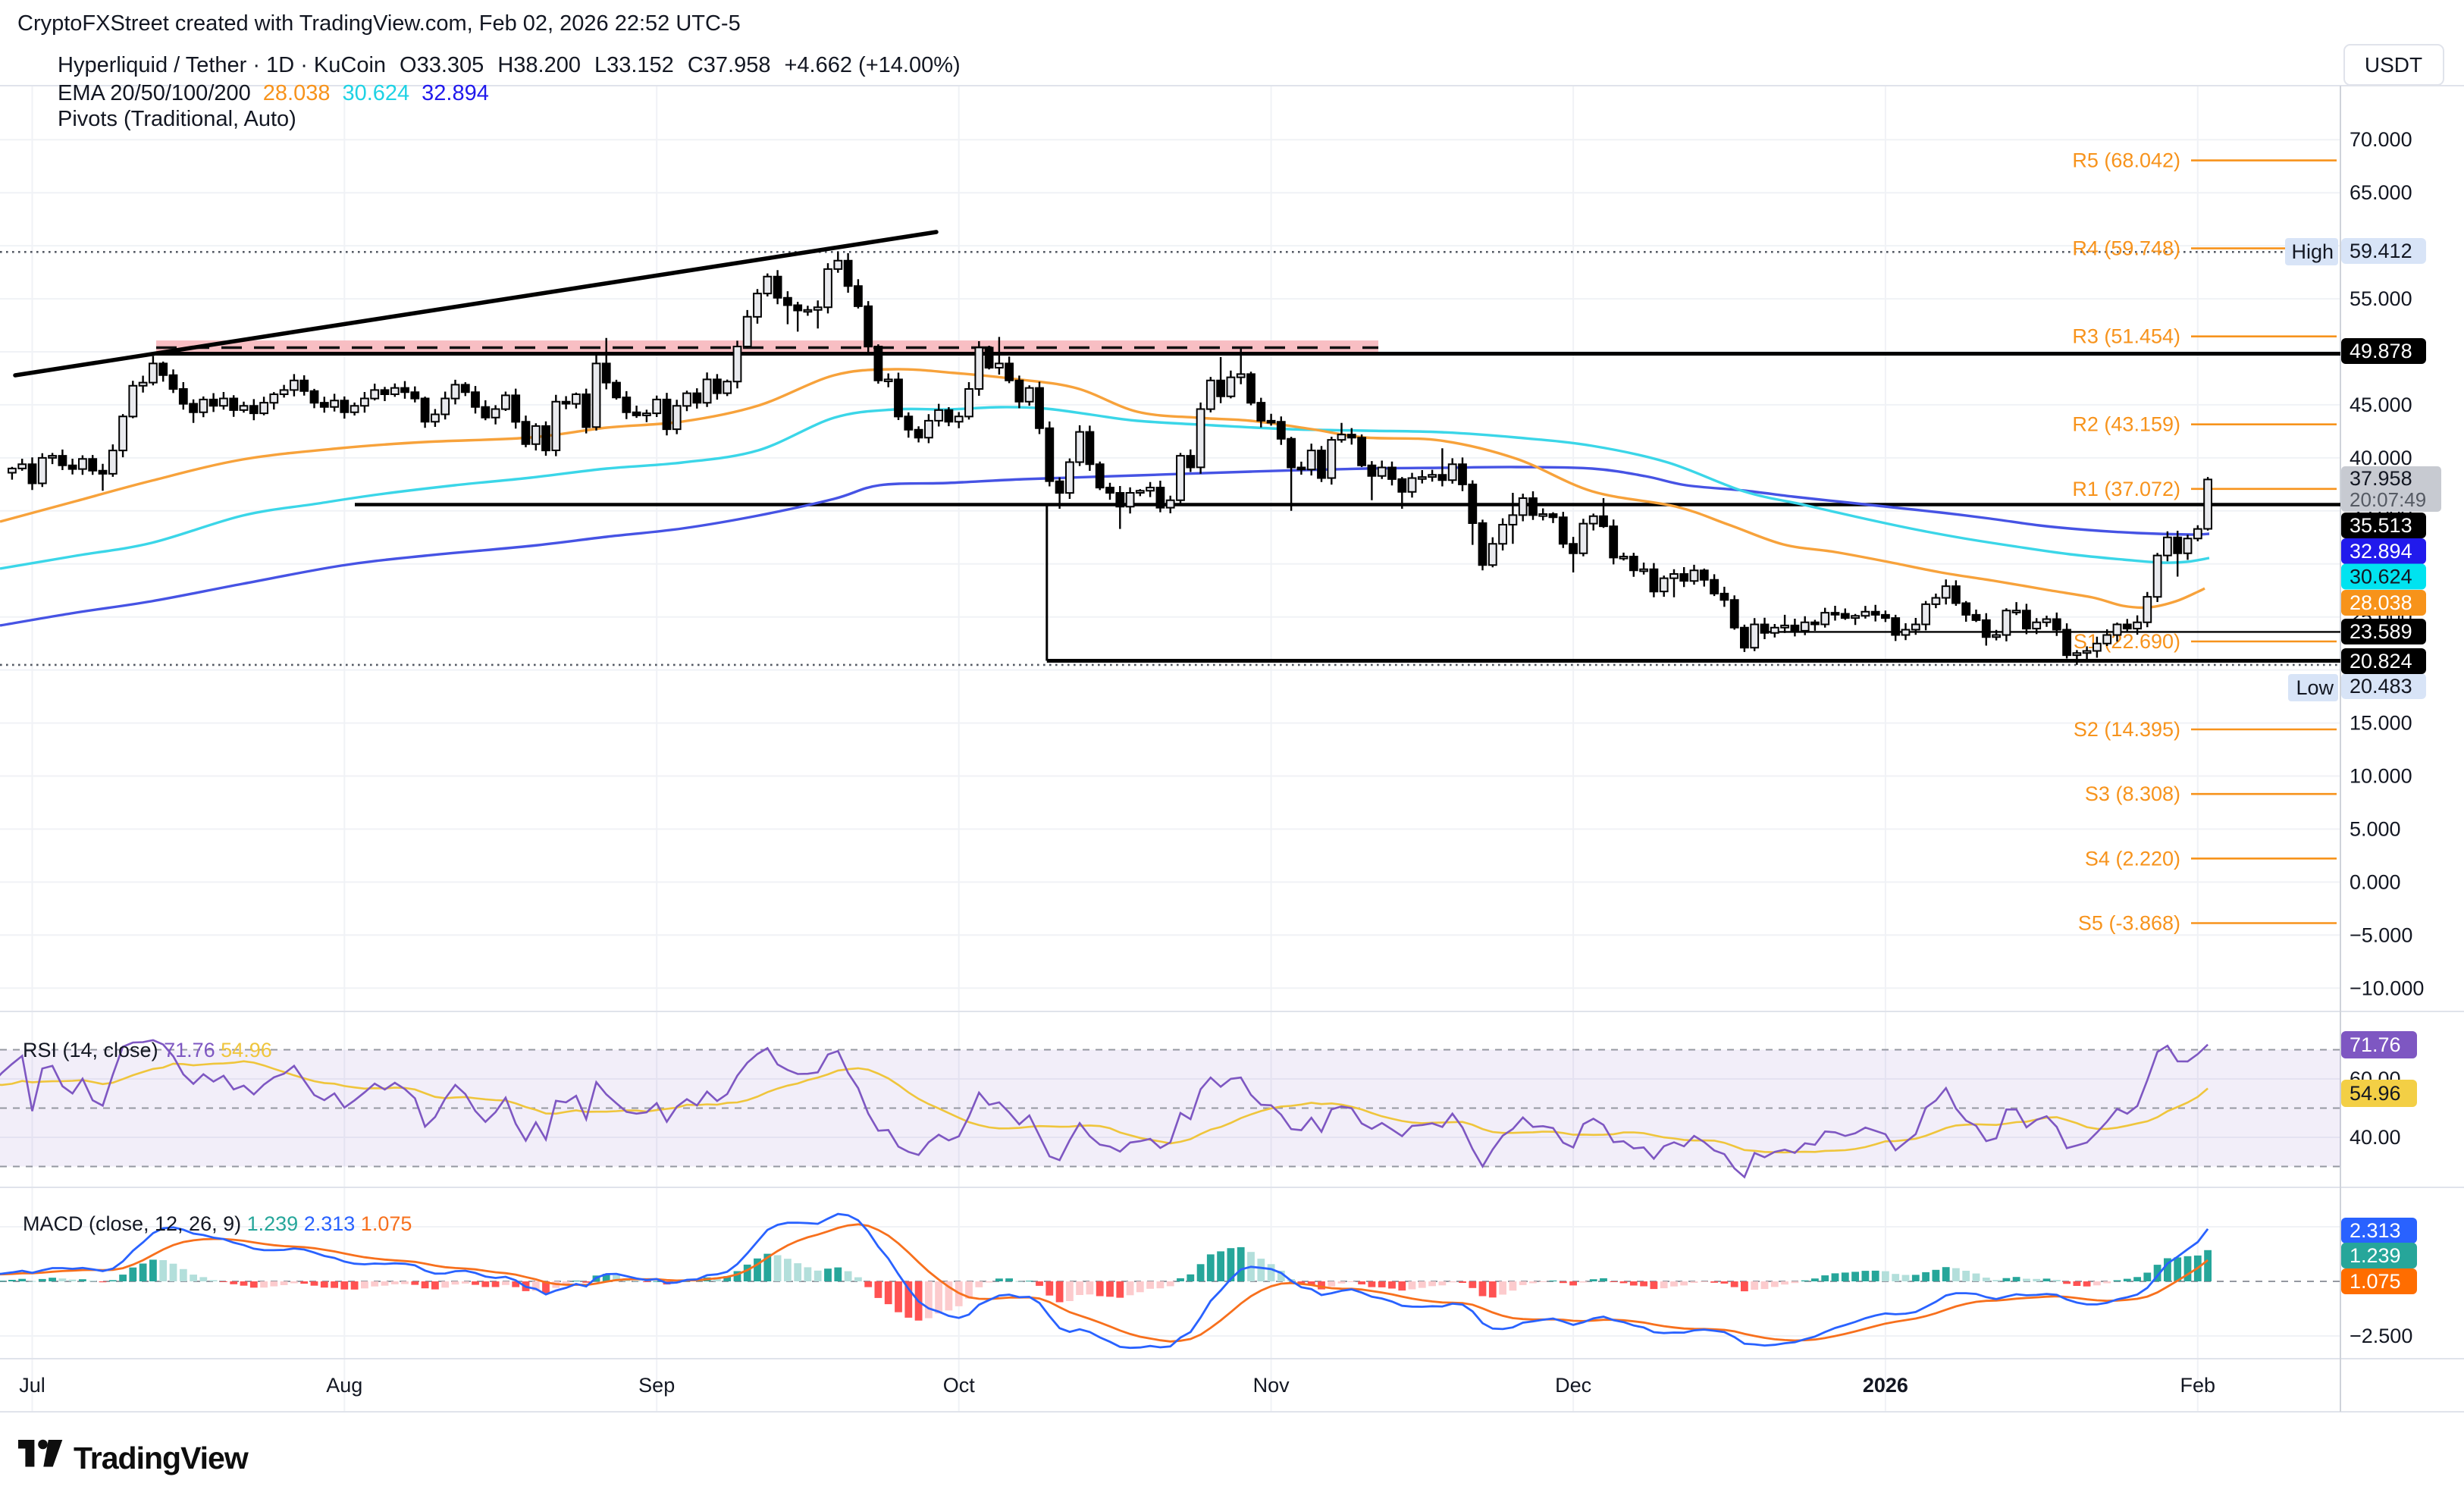  What do you see at coordinates (2375, 1093) in the screenshot?
I see `svg-text: 54.96` at bounding box center [2375, 1093].